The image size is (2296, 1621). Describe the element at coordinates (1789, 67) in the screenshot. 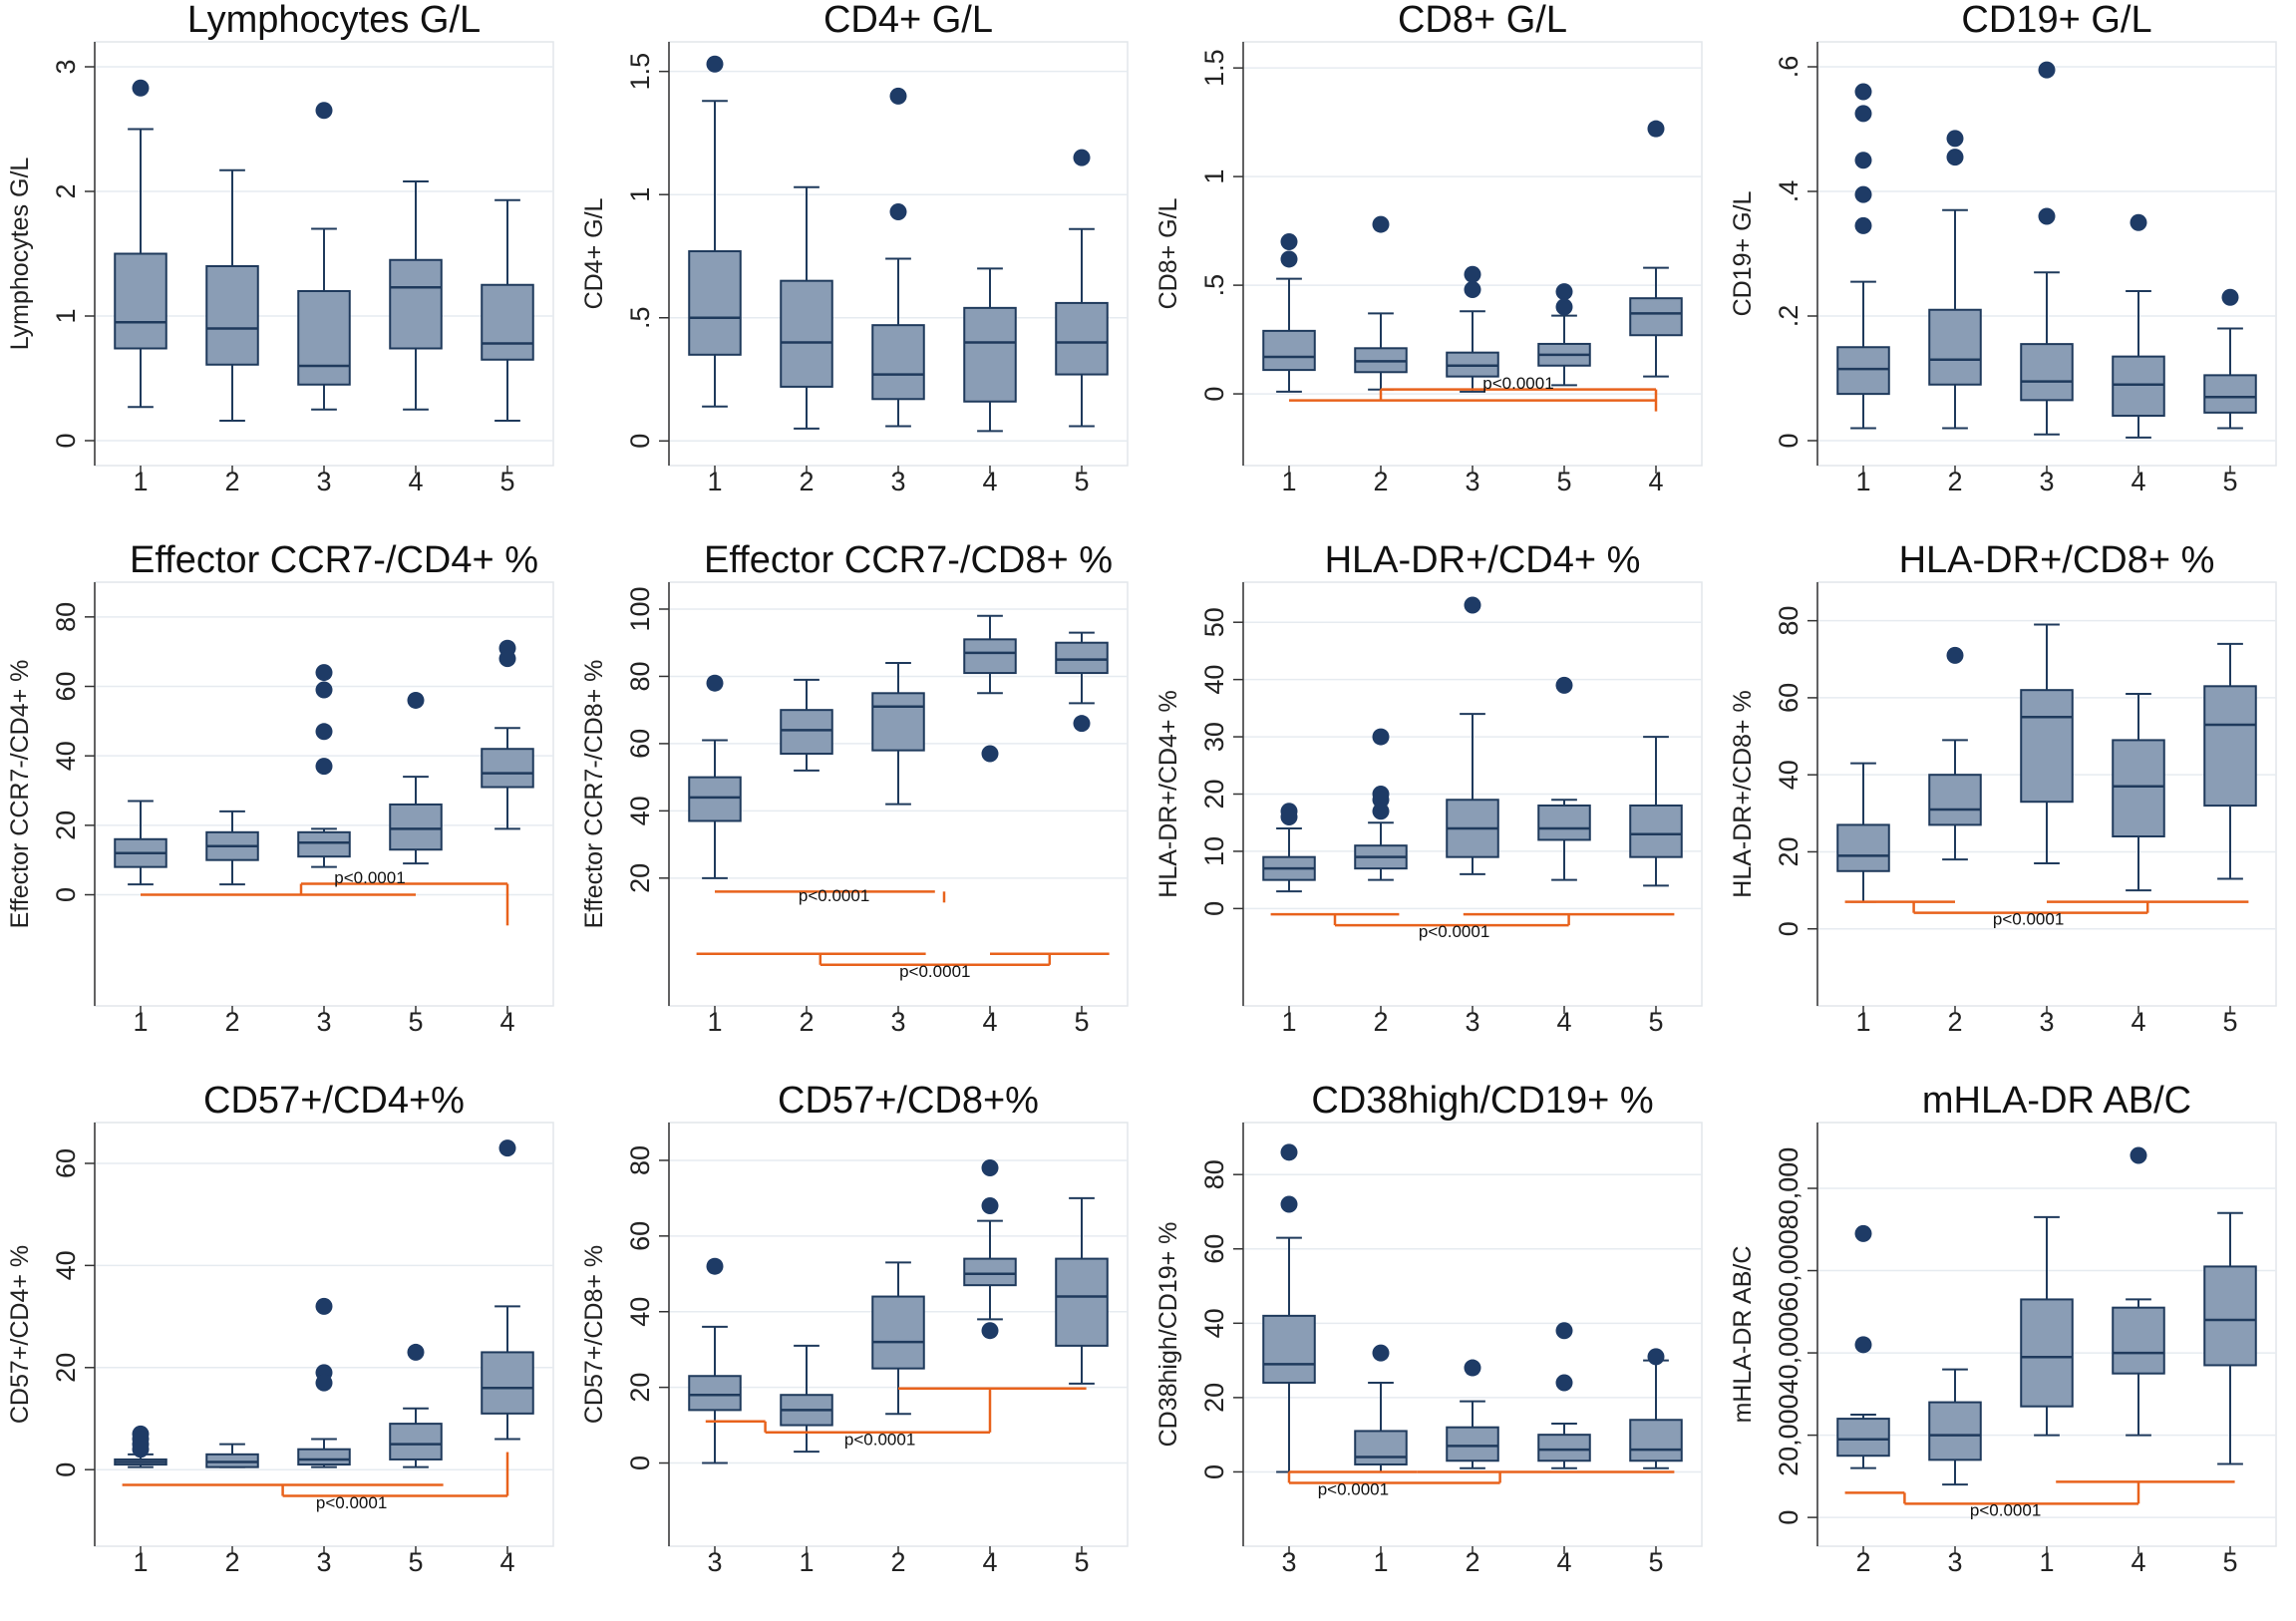

I see `y-tick-label: .6` at that location.